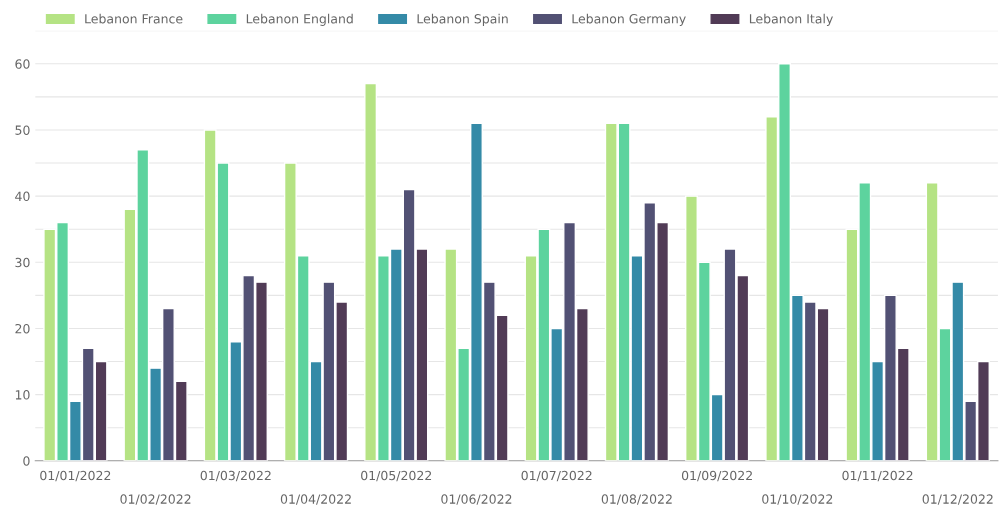 This screenshot has height=512, width=1008. What do you see at coordinates (22, 196) in the screenshot?
I see `y-tick-label: 40` at bounding box center [22, 196].